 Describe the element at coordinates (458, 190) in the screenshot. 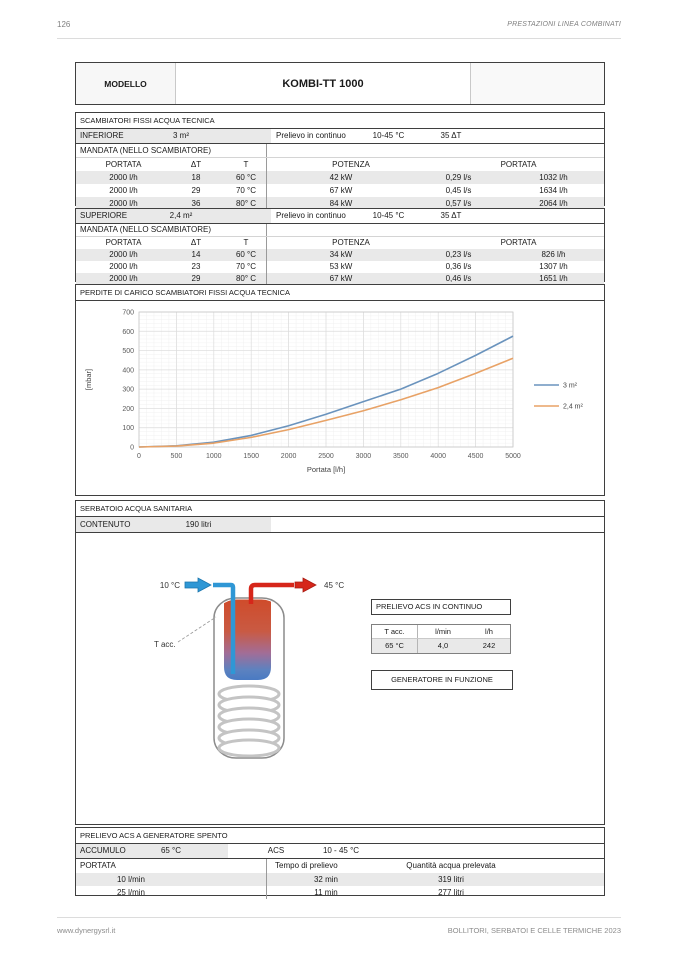

I see `cell-ls: 0,45 l/s` at that location.